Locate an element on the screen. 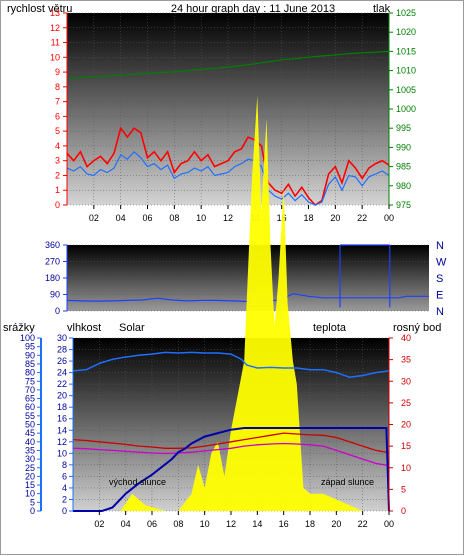  pressure-tick-label: 1025 is located at coordinates (406, 13).